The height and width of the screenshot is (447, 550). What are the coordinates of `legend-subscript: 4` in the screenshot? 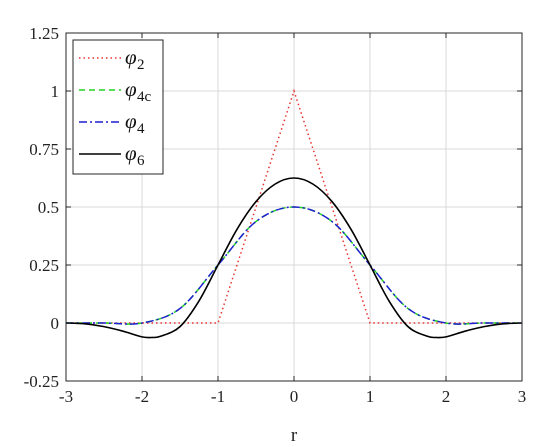 It's located at (141, 129).